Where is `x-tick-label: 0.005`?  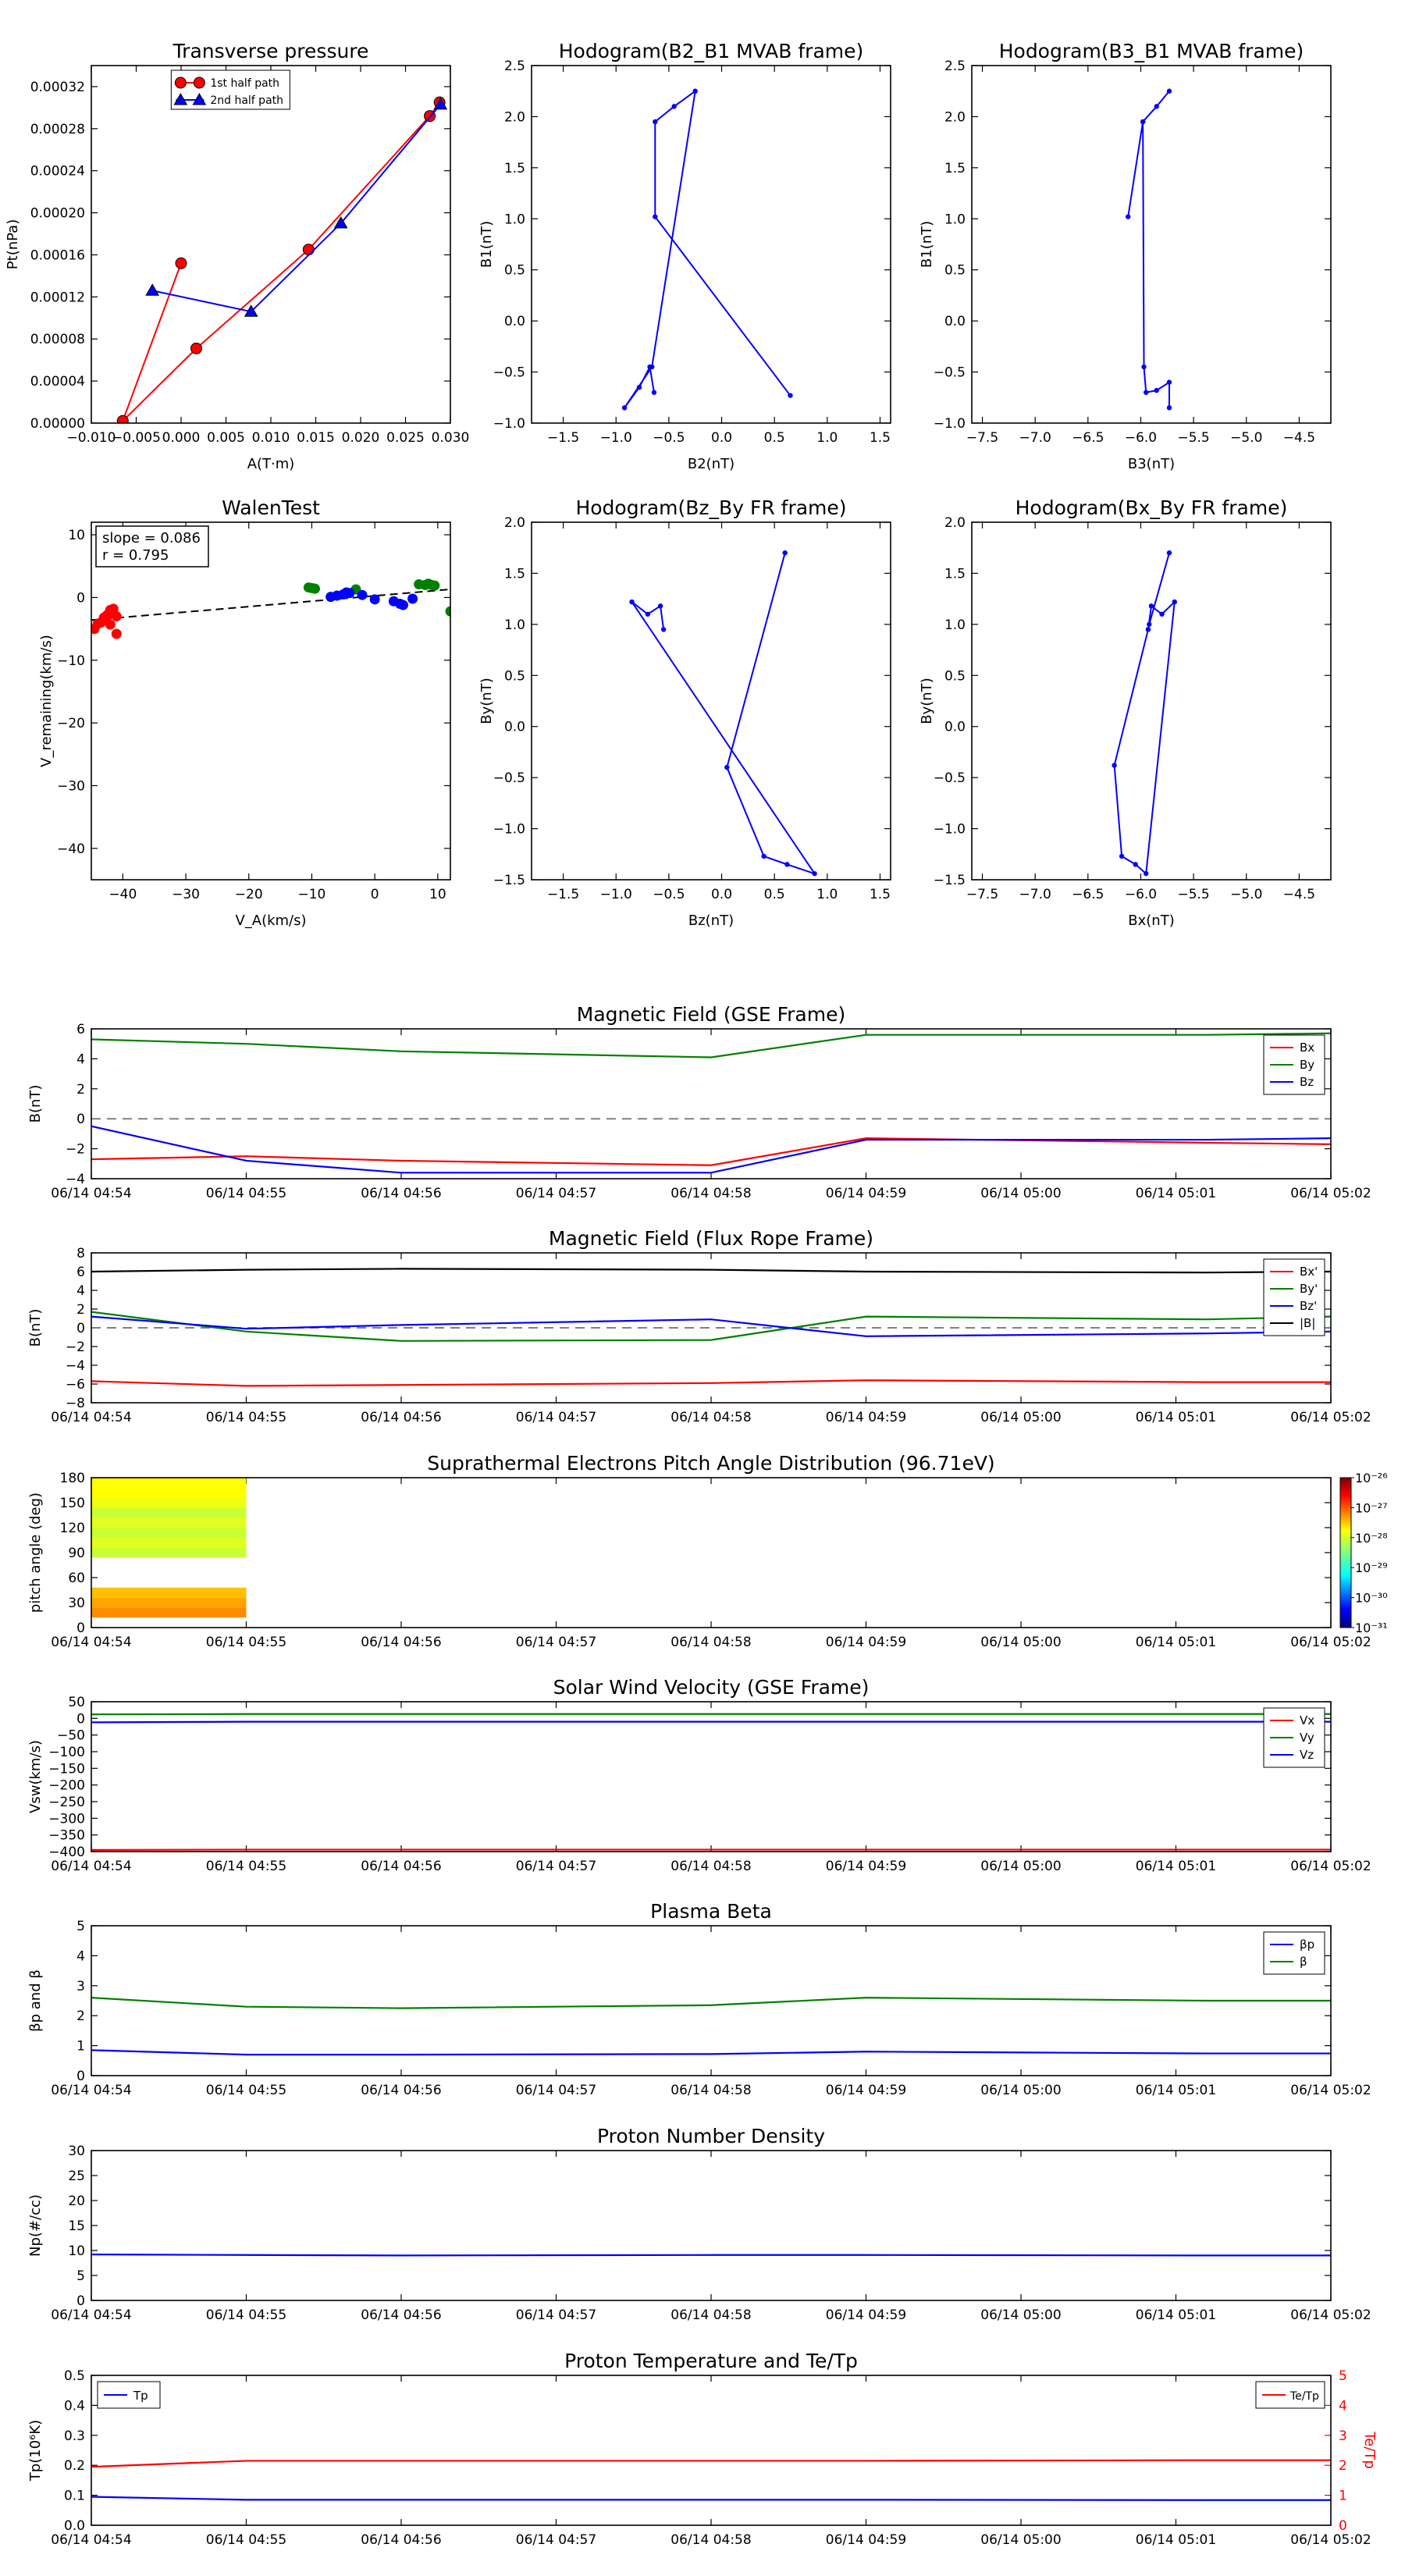
x-tick-label: 0.005 is located at coordinates (226, 438).